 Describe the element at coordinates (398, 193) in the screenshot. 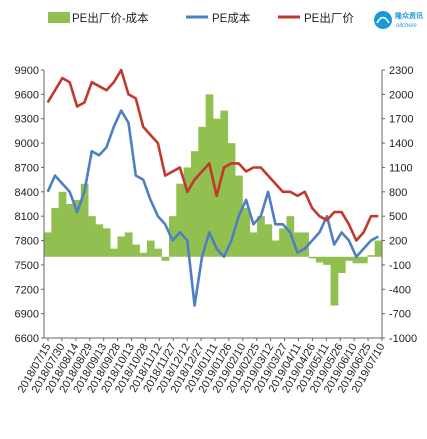

I see `y-right-tick-label: 800` at that location.